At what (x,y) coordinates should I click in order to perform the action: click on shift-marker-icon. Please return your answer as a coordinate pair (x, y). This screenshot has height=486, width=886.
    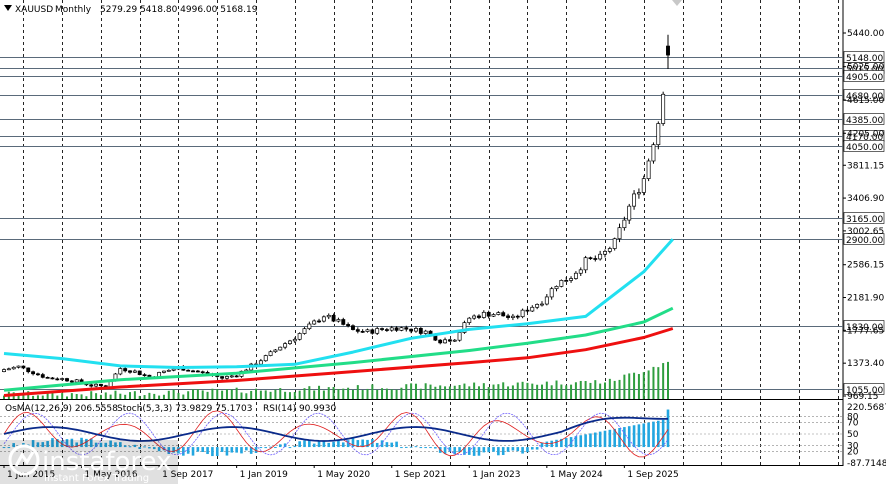
    Looking at the image, I should click on (677, 3).